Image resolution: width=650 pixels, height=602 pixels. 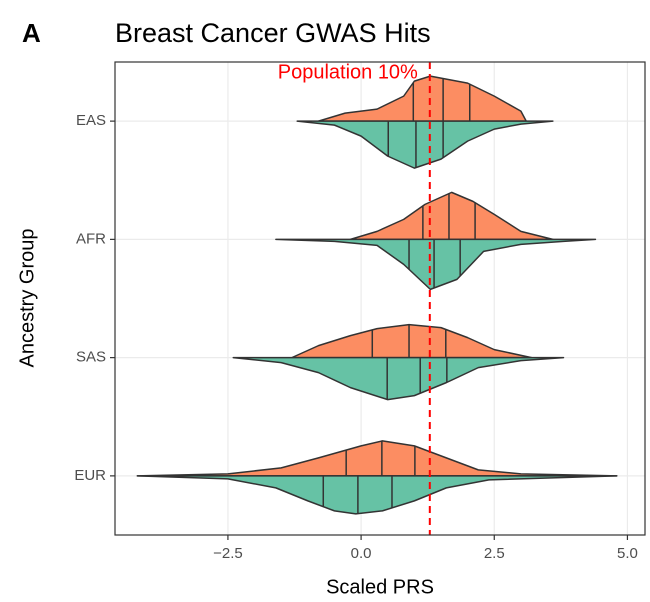 I want to click on x-axis-label: Scaled PRS, so click(x=380, y=587).